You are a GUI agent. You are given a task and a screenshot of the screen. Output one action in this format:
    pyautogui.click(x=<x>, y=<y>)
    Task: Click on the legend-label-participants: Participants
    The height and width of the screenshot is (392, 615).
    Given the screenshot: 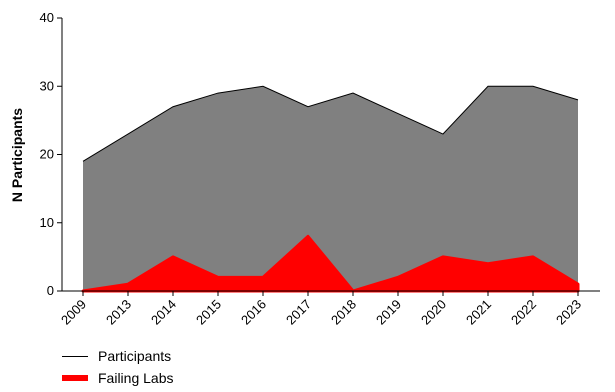 What is the action you would take?
    pyautogui.click(x=135, y=356)
    